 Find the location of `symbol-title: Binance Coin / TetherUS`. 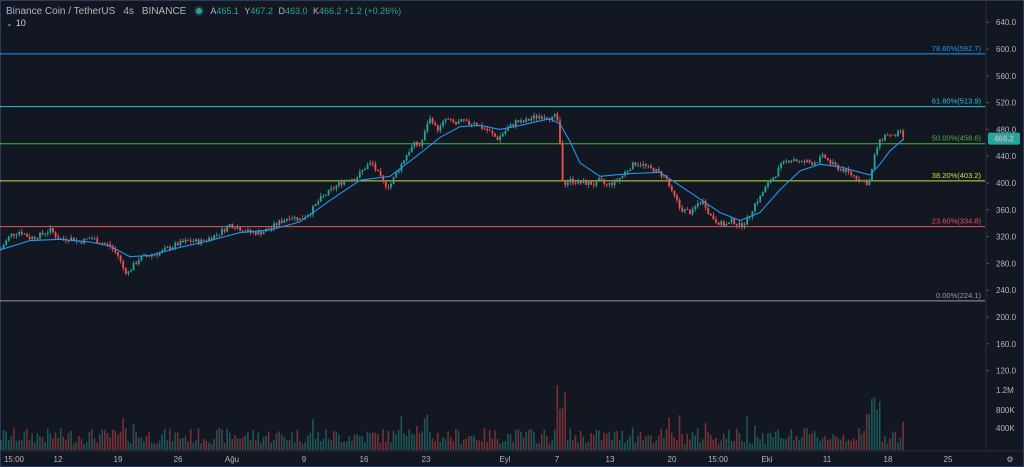

symbol-title: Binance Coin / TetherUS is located at coordinates (61, 11).